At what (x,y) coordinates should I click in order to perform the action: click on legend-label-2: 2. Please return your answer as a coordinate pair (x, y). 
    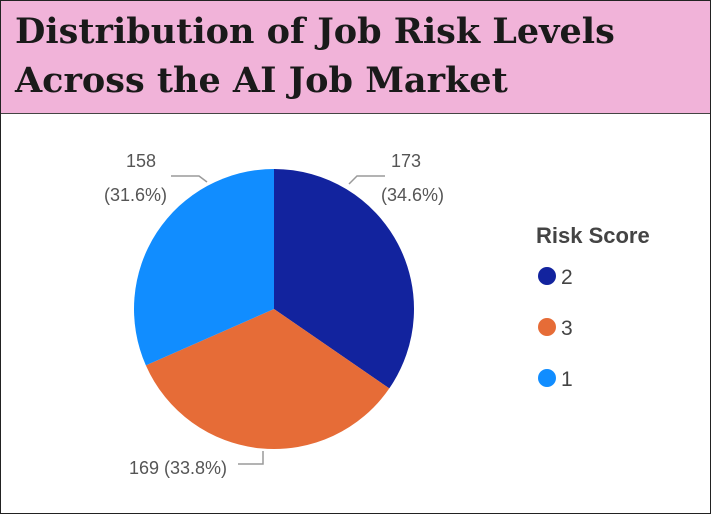
    Looking at the image, I should click on (567, 277).